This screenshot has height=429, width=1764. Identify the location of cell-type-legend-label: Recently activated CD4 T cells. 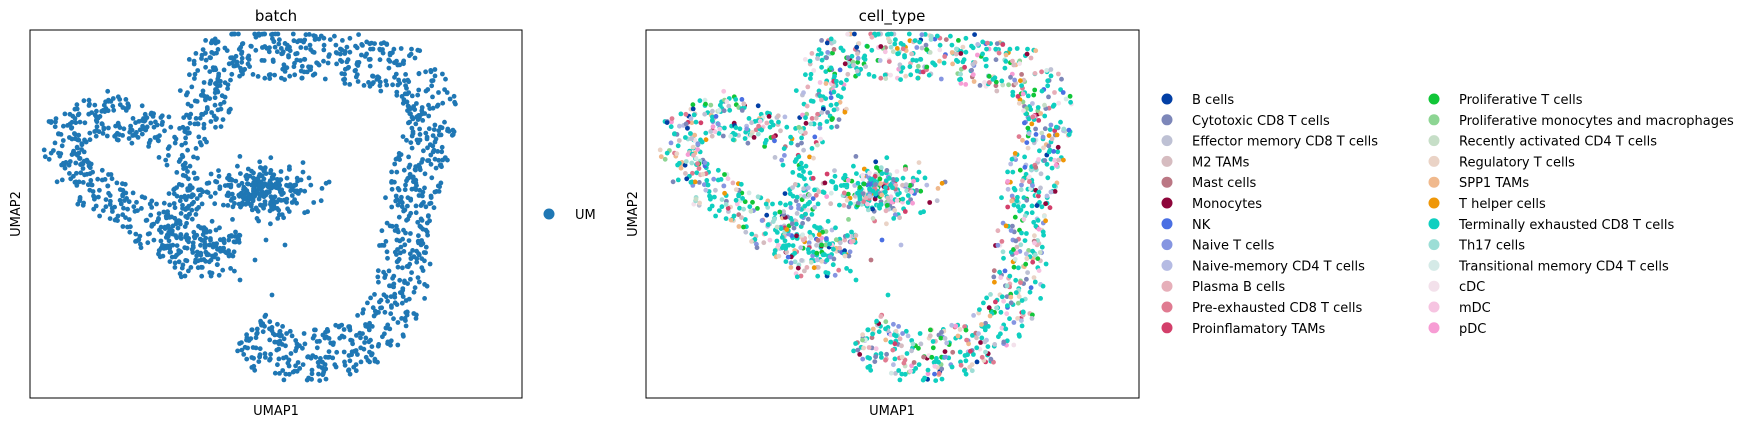
(1558, 142).